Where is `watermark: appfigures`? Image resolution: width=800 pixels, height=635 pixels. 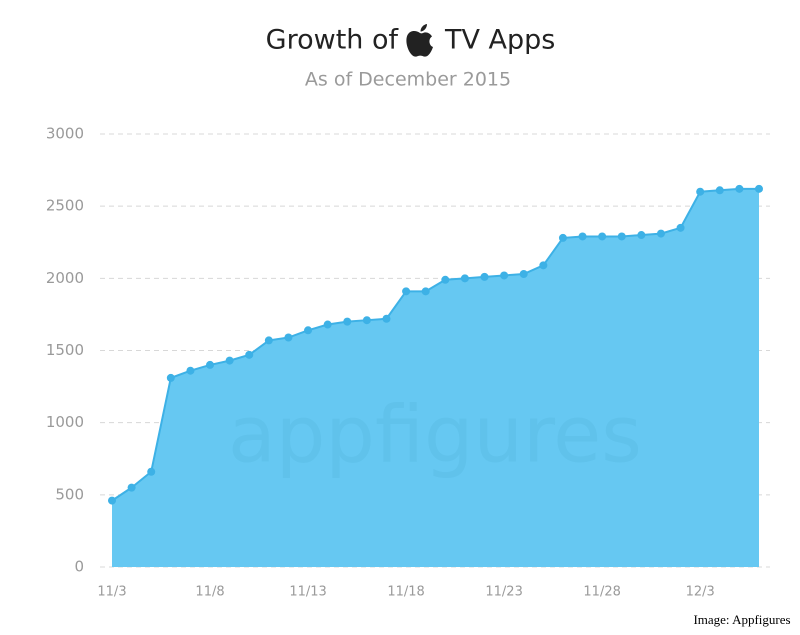
watermark: appfigures is located at coordinates (435, 435).